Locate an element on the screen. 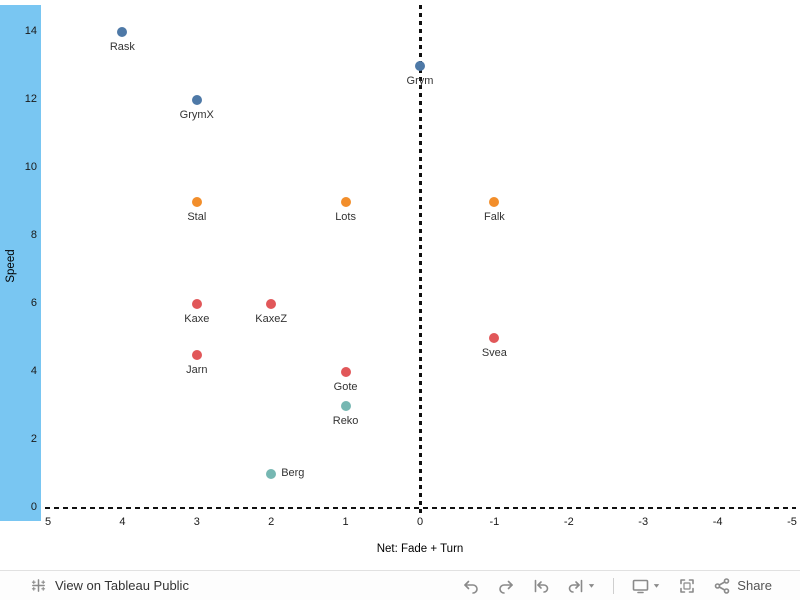  data-point-label: Berg is located at coordinates (293, 473).